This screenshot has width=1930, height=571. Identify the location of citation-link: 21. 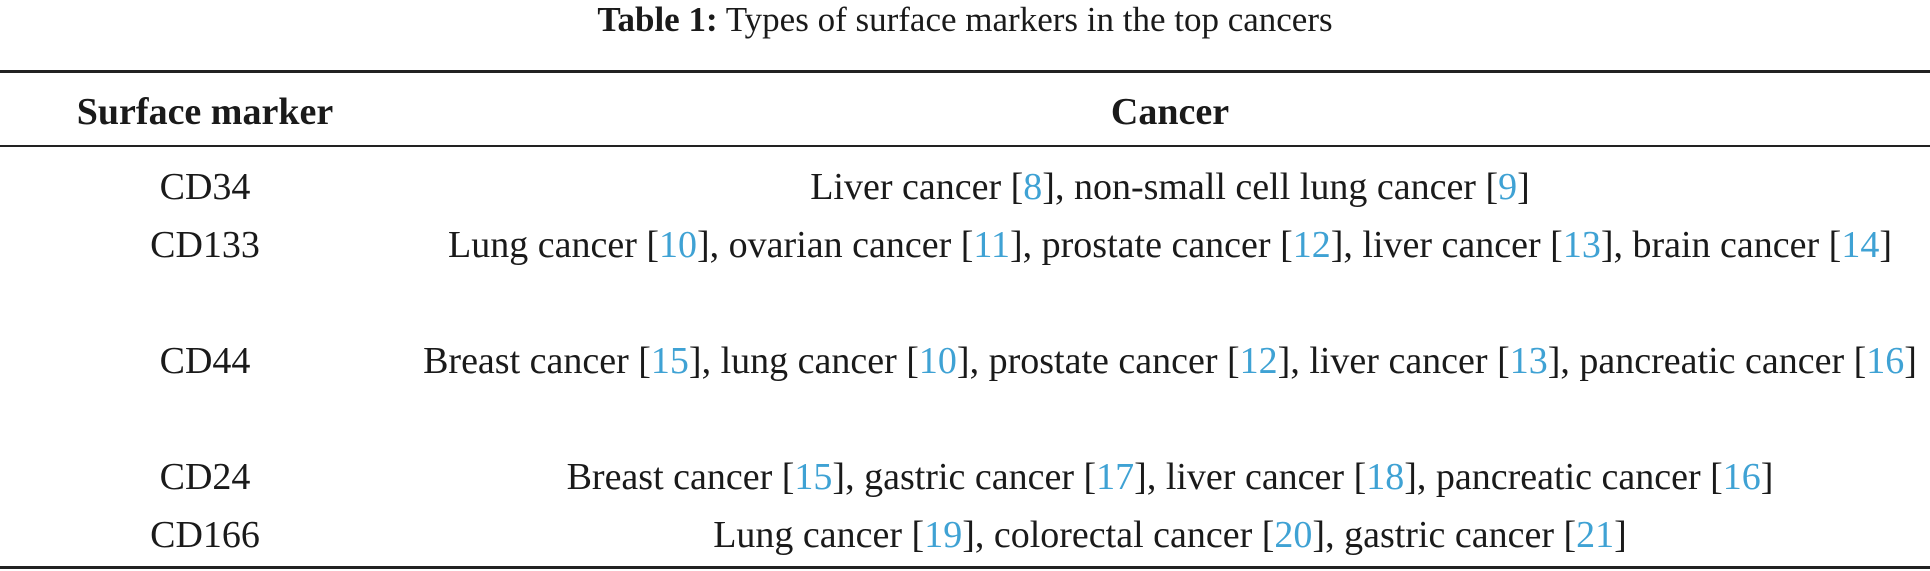
(1595, 535).